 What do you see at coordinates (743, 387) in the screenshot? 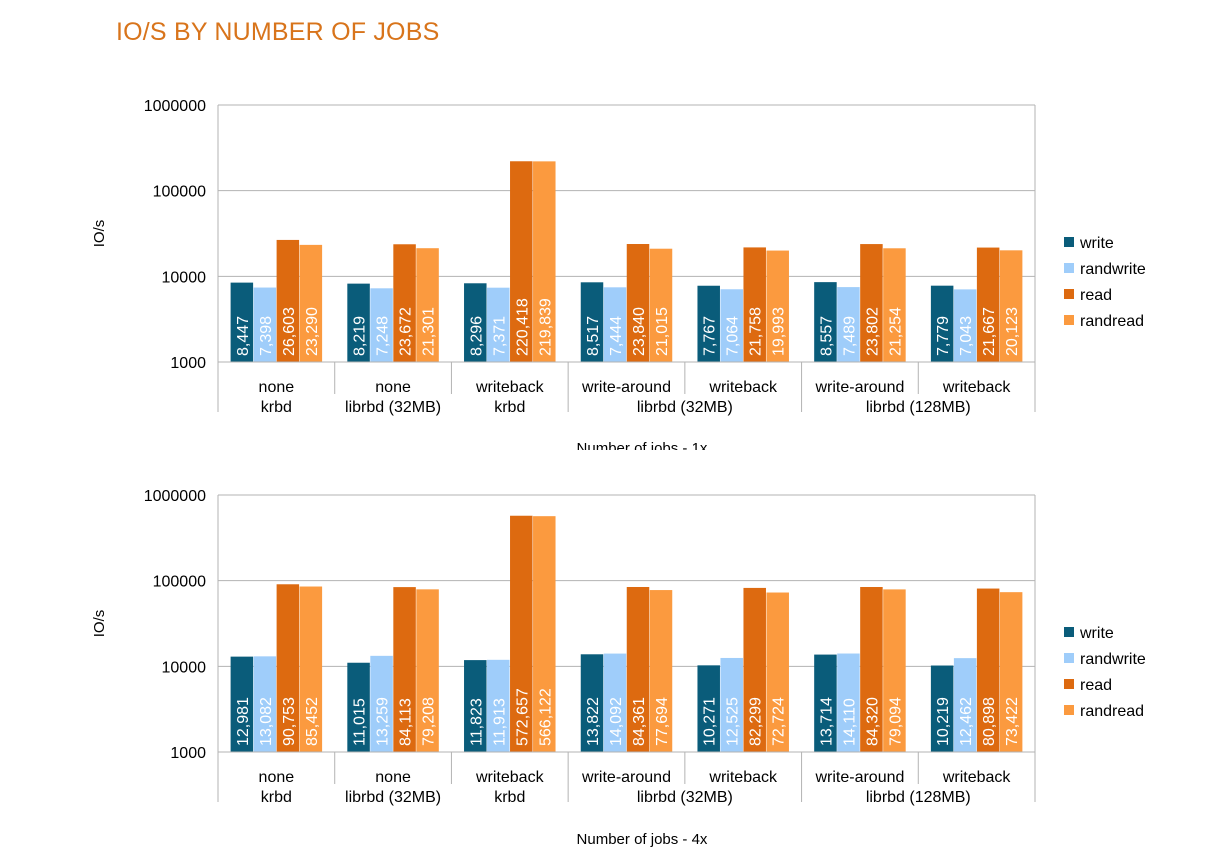
I see `category-label: writeback` at bounding box center [743, 387].